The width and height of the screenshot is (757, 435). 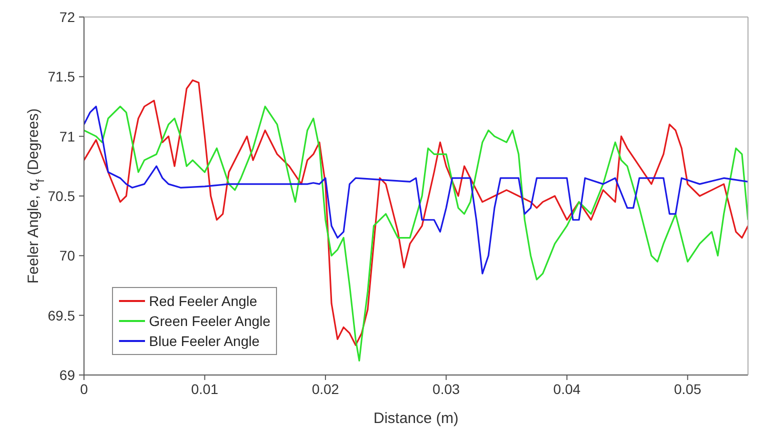 What do you see at coordinates (205, 388) in the screenshot?
I see `x-tick-label: 0.01` at bounding box center [205, 388].